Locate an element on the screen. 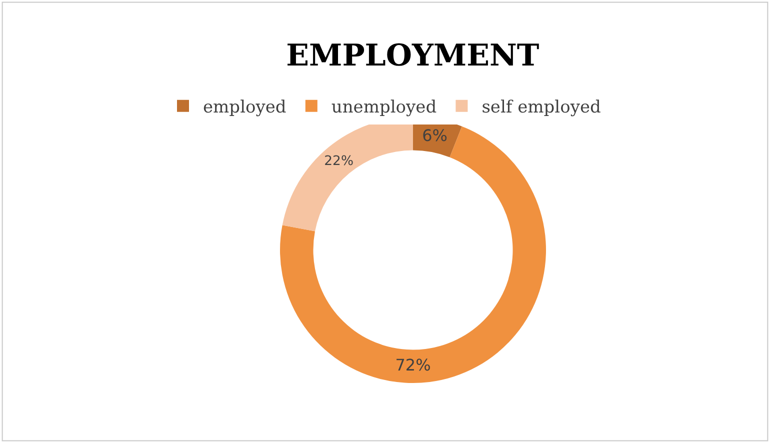 Image resolution: width=770 pixels, height=443 pixels. data-label: 6% is located at coordinates (435, 136).